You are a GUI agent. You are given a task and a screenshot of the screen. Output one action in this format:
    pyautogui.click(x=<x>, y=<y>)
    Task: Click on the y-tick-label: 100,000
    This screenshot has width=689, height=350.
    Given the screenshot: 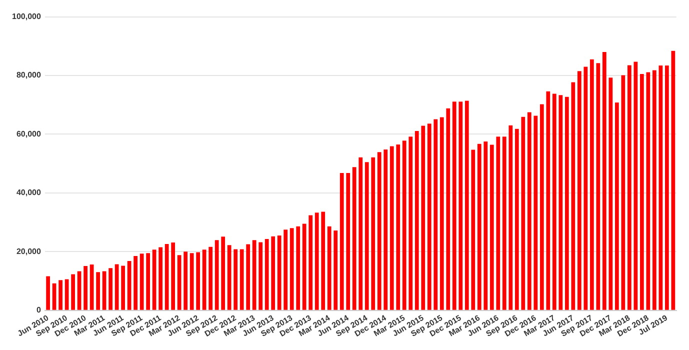 What is the action you would take?
    pyautogui.click(x=27, y=17)
    